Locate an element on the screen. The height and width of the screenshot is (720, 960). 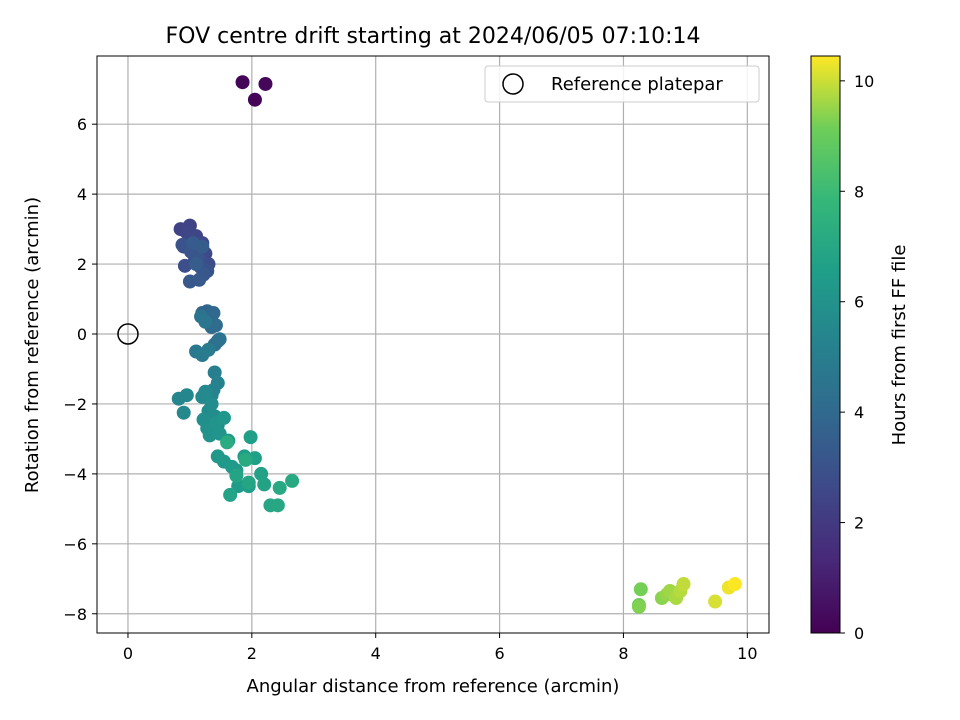
y-tick-label: 6 is located at coordinates (82, 124).